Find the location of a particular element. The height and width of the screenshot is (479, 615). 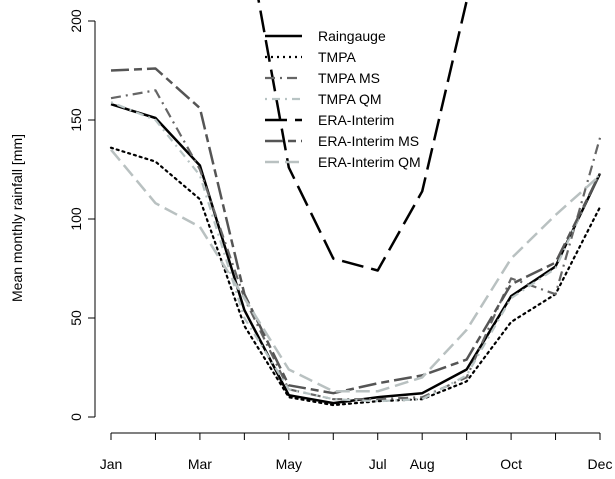

legend-label-tmpa-qm: TMPA QM is located at coordinates (350, 99).